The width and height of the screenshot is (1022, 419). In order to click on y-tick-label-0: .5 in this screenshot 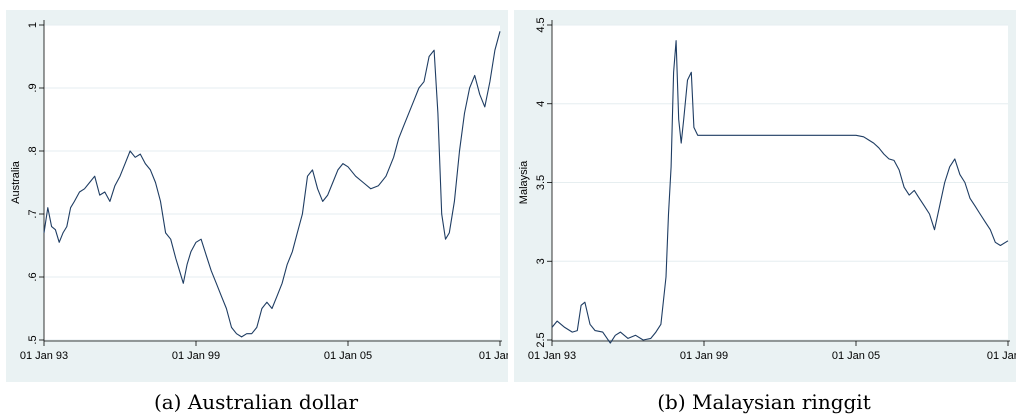, I will do `click(33, 339)`.